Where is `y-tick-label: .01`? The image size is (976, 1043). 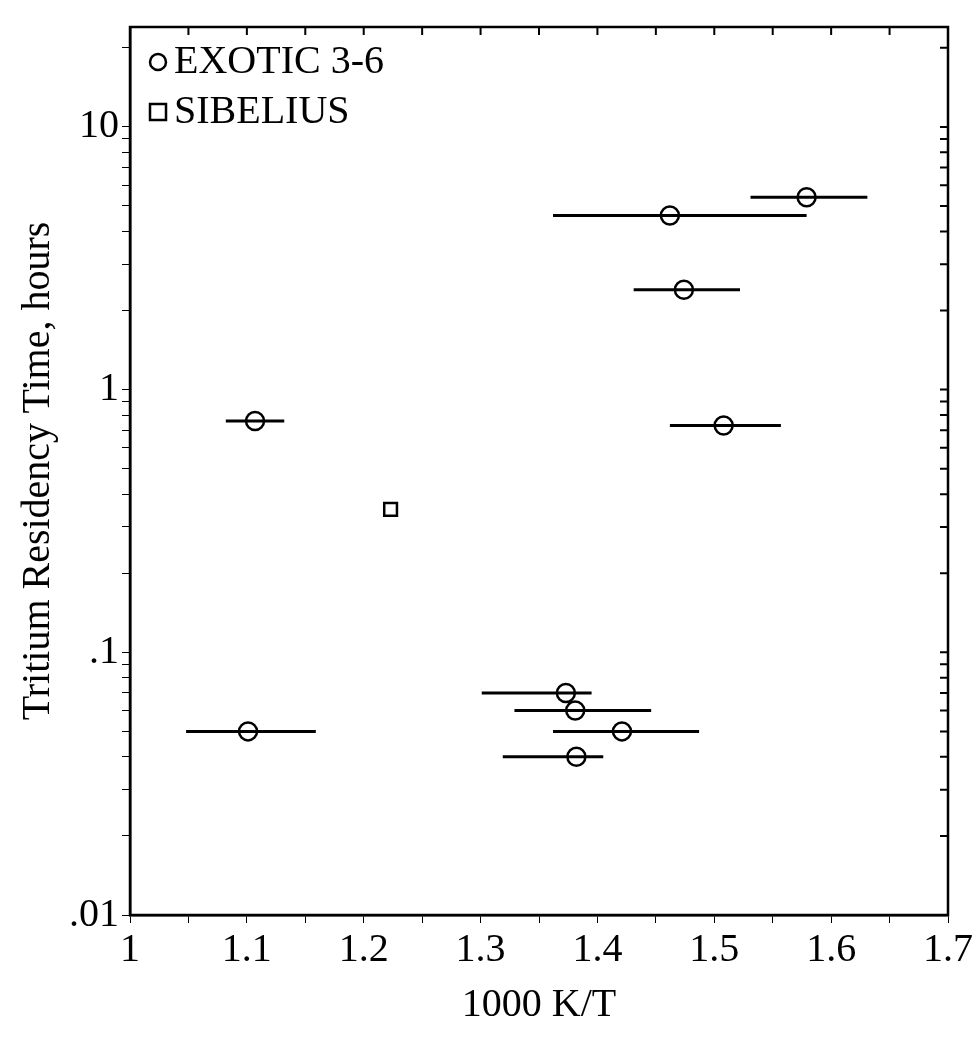
y-tick-label: .01 is located at coordinates (94, 912).